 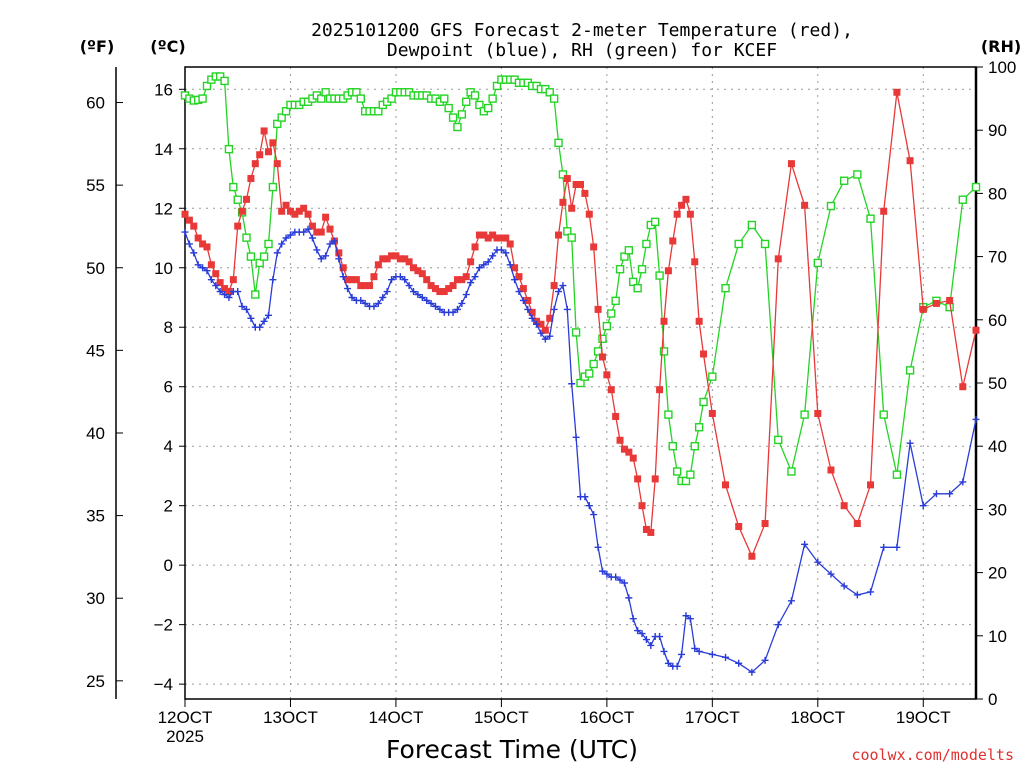 What do you see at coordinates (168, 565) in the screenshot?
I see `celsius-tick-label: 0` at bounding box center [168, 565].